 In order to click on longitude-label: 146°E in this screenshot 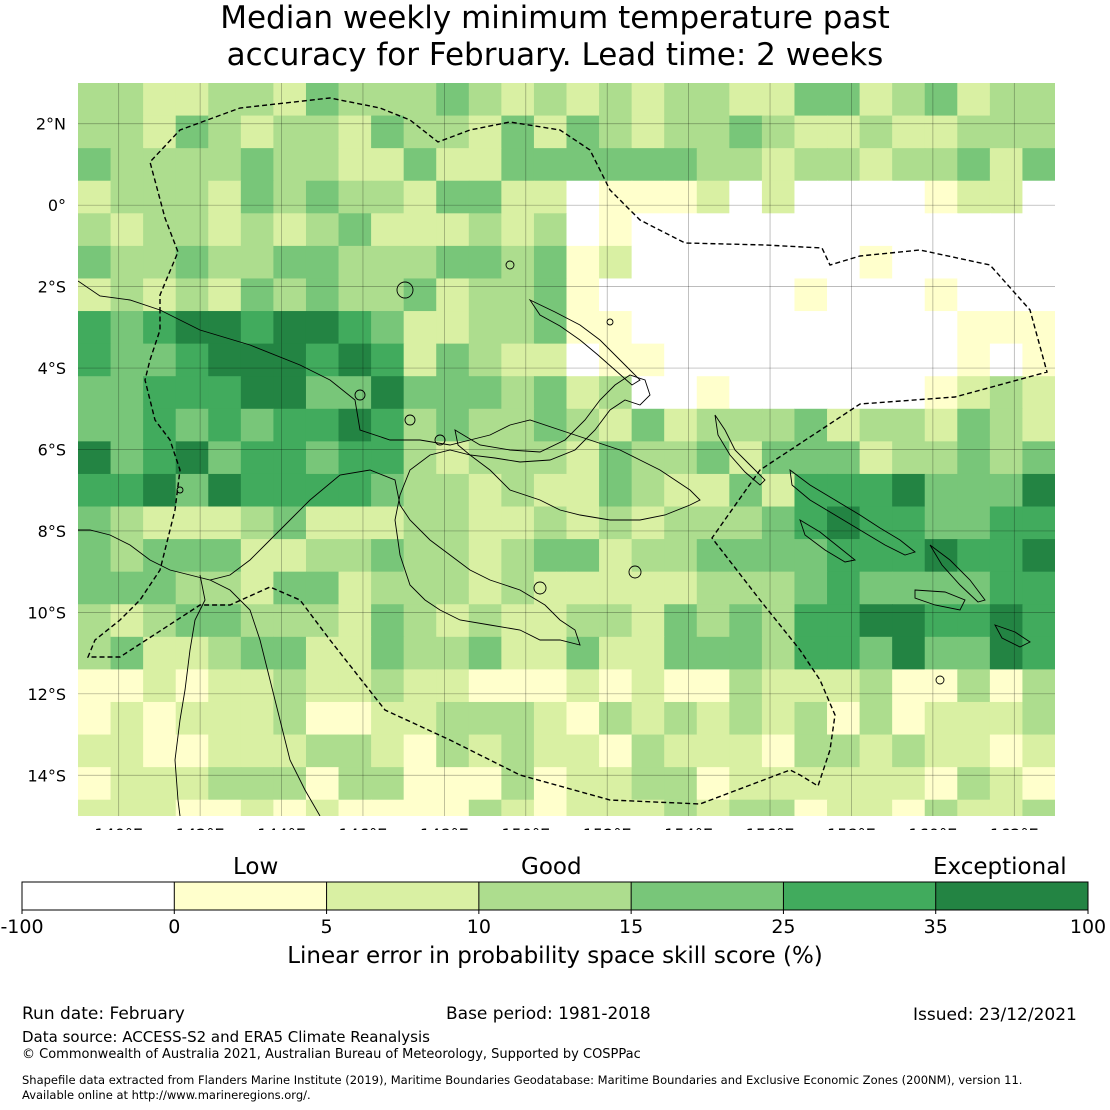, I will do `click(363, 827)`.